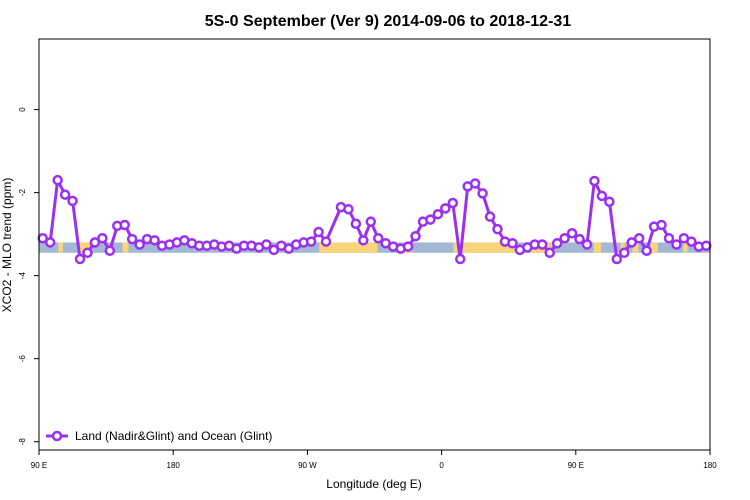 The height and width of the screenshot is (500, 750). I want to click on legend-label: Land (Nadir&Glint) and Ocean (Glint), so click(173, 436).